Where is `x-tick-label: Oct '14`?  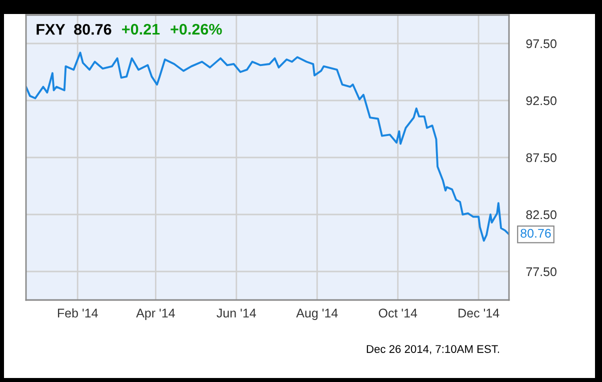
x-tick-label: Oct '14 is located at coordinates (398, 313).